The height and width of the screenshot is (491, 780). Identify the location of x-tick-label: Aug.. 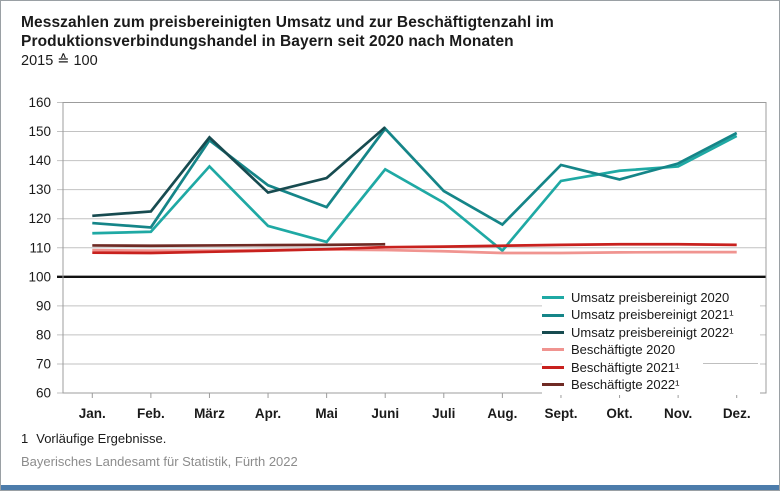
(502, 413).